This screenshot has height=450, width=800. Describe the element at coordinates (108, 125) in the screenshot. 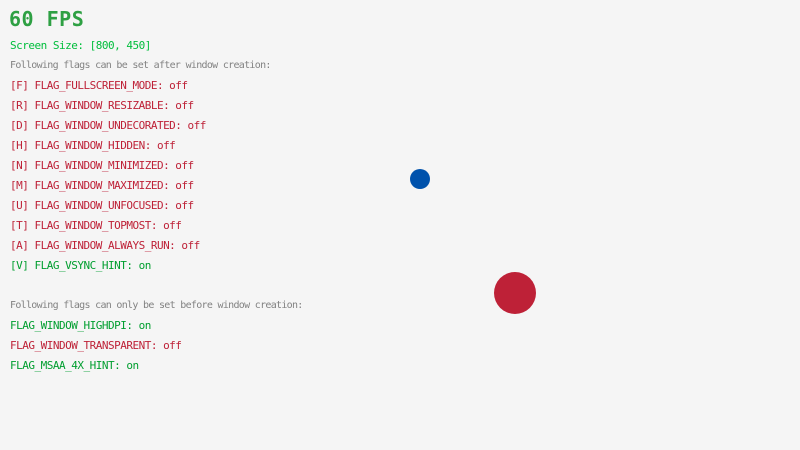

I see `flag-window-undecorated: [D] FLAG_WINDOW_UNDECORATED: off` at that location.